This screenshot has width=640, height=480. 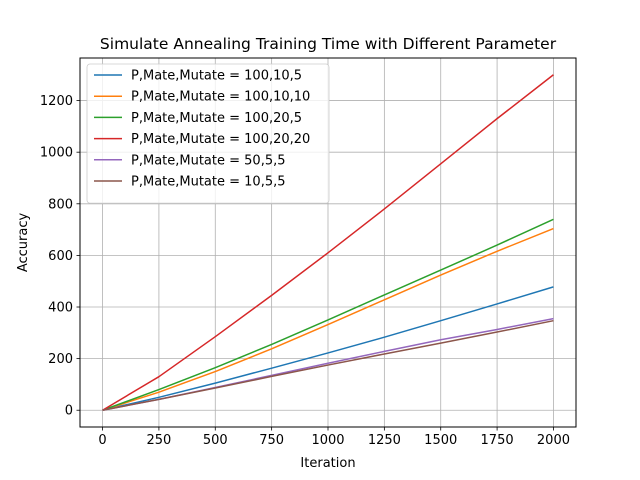 What do you see at coordinates (271, 440) in the screenshot?
I see `x-tick-label: 750` at bounding box center [271, 440].